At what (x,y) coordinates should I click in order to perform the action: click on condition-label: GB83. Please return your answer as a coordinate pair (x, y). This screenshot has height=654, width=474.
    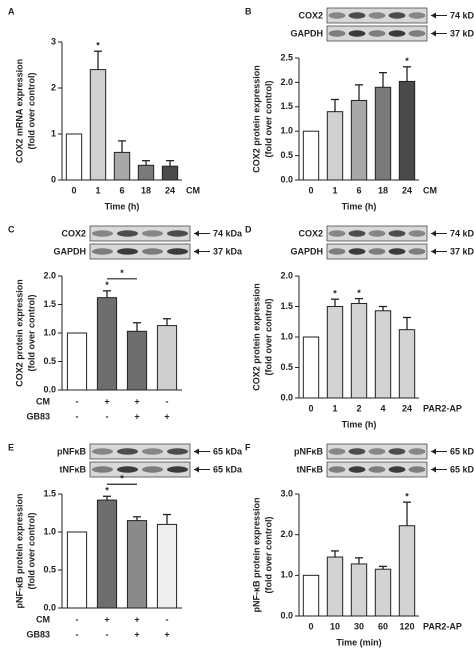
    Looking at the image, I should click on (38, 416).